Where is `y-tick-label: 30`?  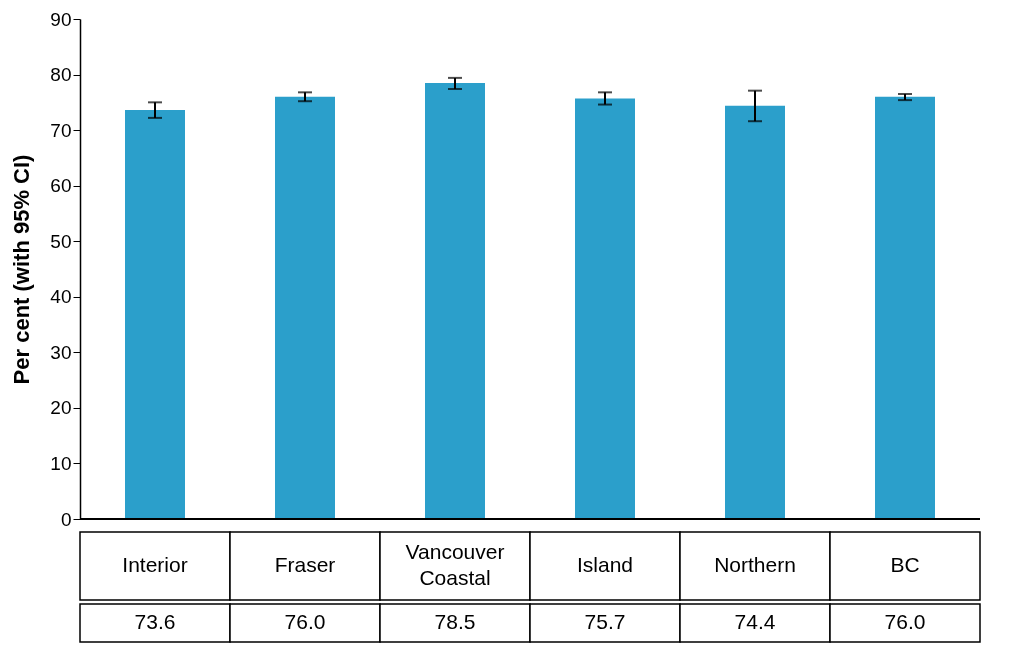
y-tick-label: 30 is located at coordinates (61, 352).